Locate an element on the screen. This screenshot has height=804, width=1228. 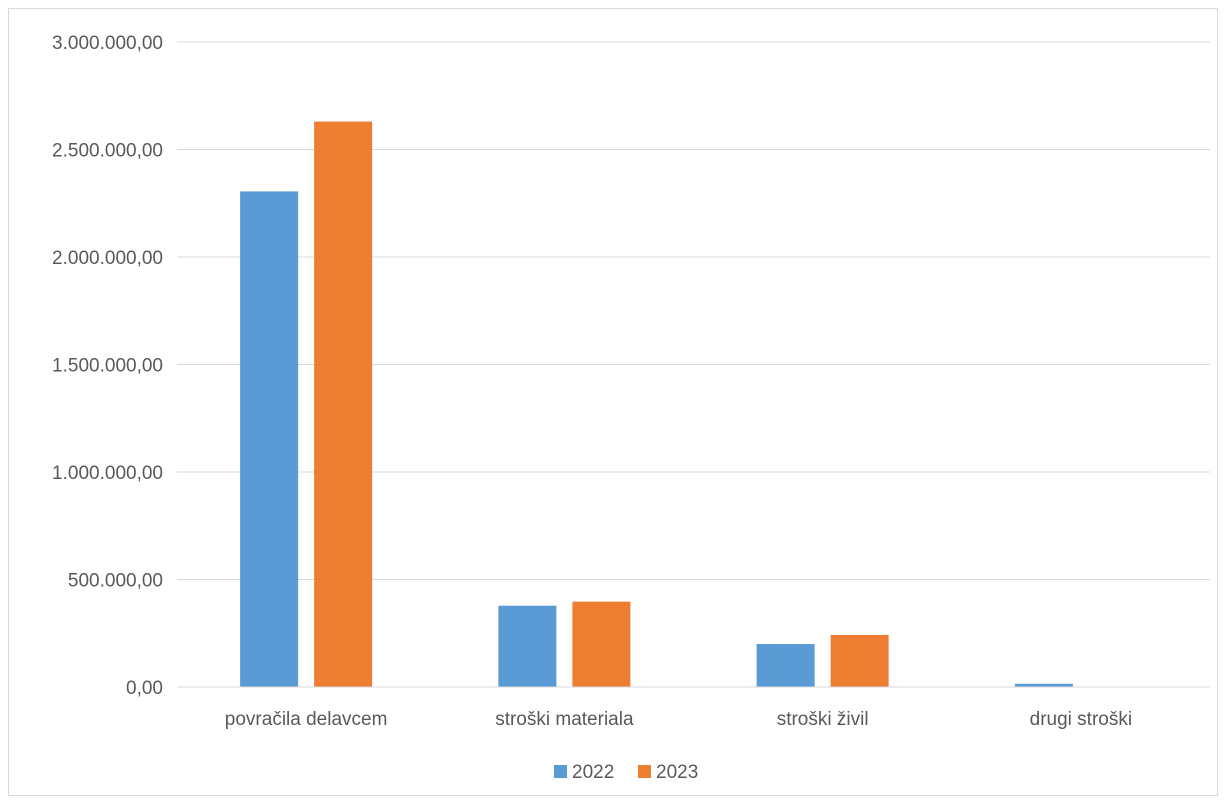
y-tick-label: 1.000.000,00 is located at coordinates (107, 473).